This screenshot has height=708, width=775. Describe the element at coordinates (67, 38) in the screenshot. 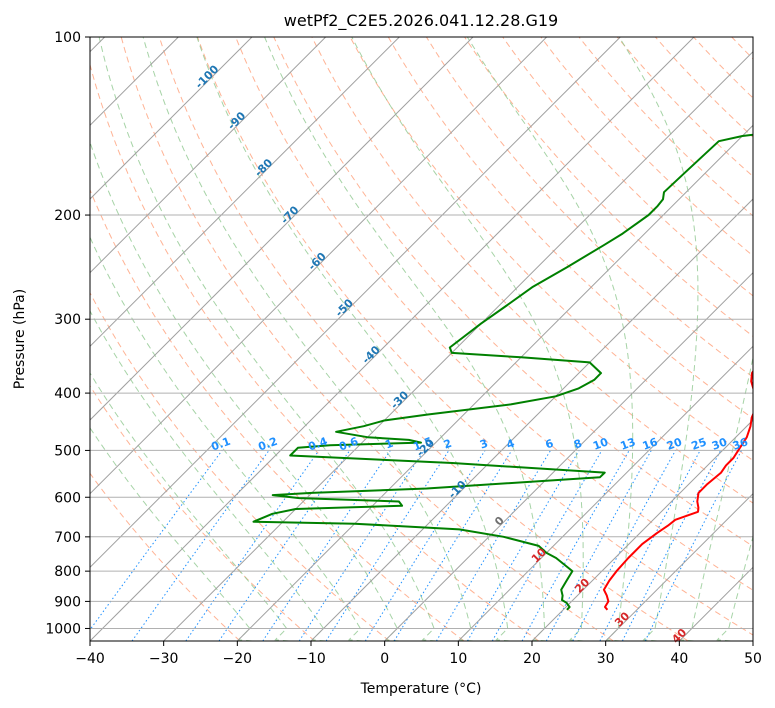

I see `y-tick-label: 100` at that location.